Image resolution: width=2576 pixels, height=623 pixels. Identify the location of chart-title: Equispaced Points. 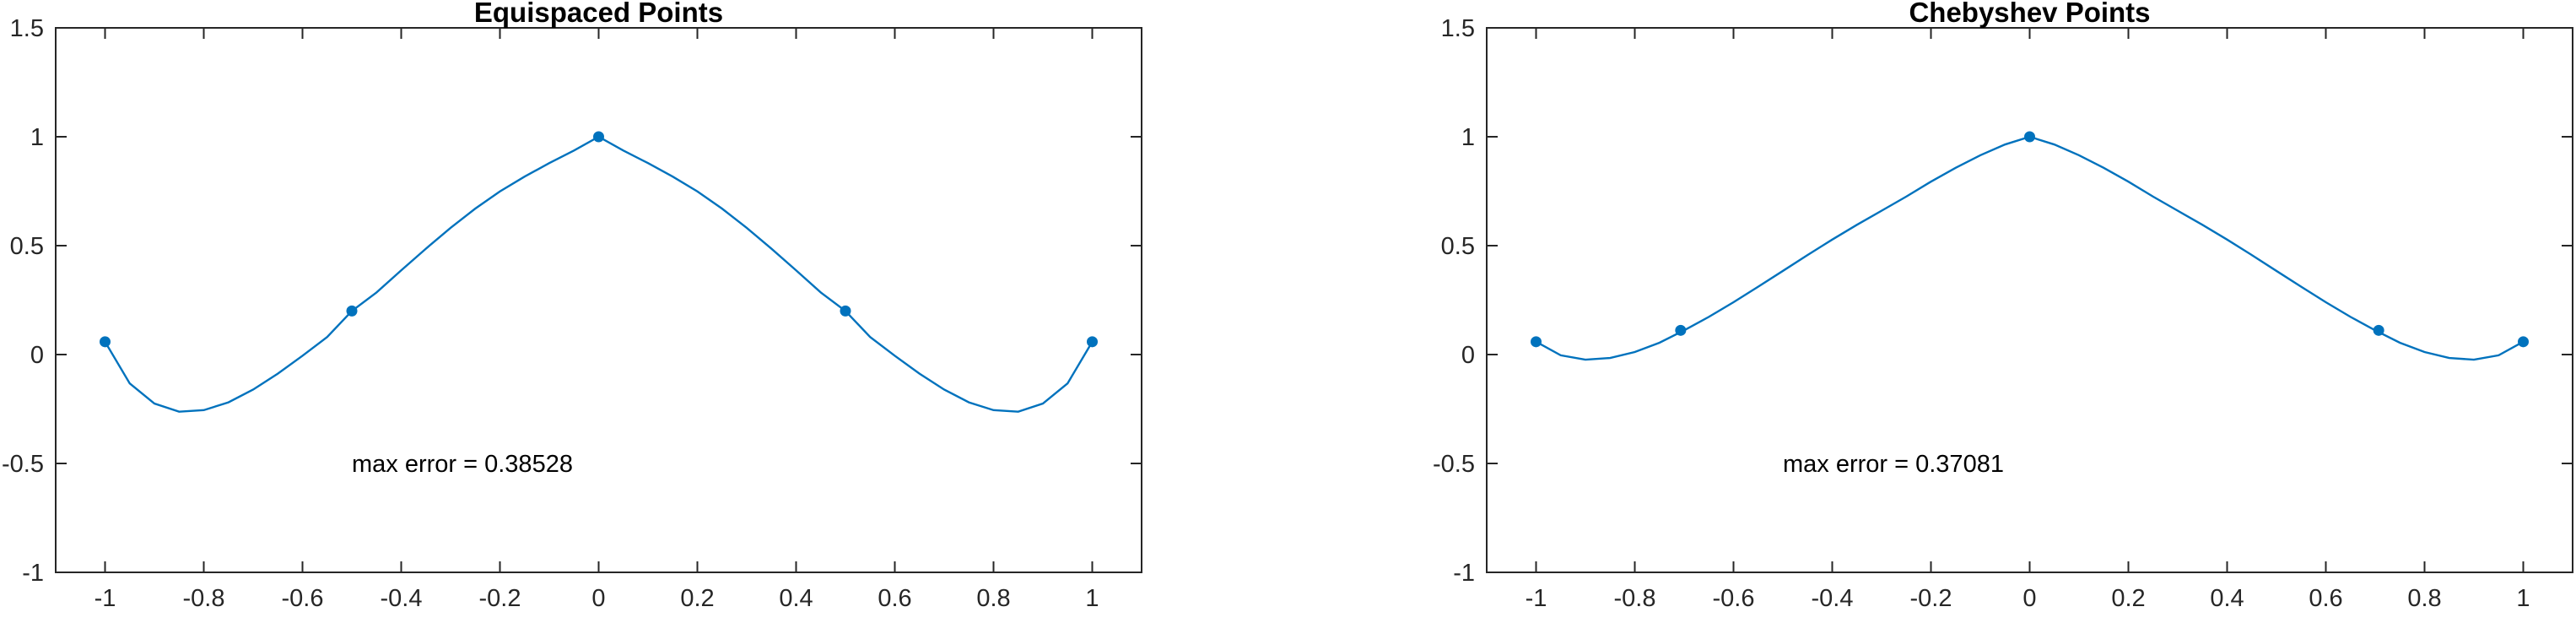
(598, 14).